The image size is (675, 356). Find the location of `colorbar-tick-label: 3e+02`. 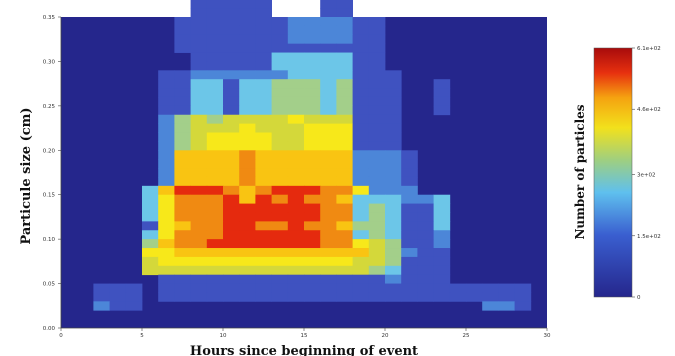

colorbar-tick-label: 3e+02 is located at coordinates (646, 176).